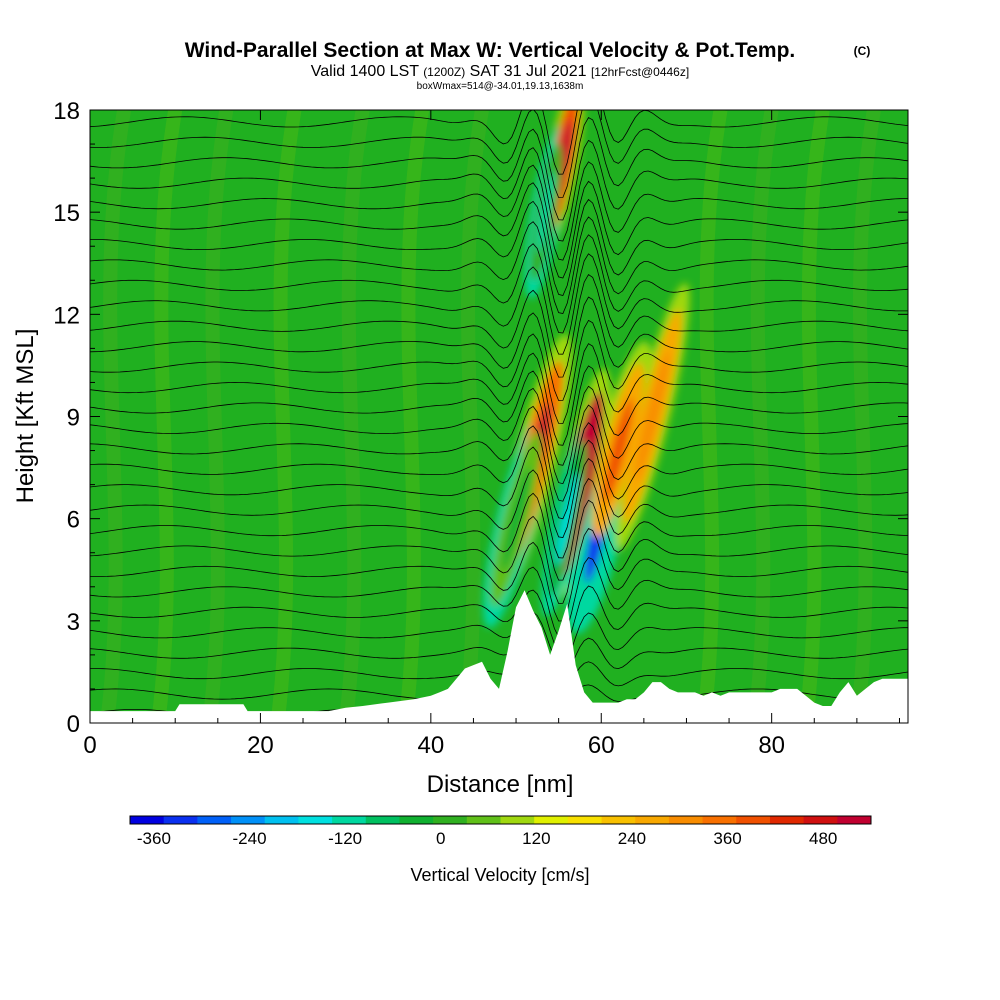 The height and width of the screenshot is (1000, 1000). I want to click on x-tick-label: 60, so click(601, 745).